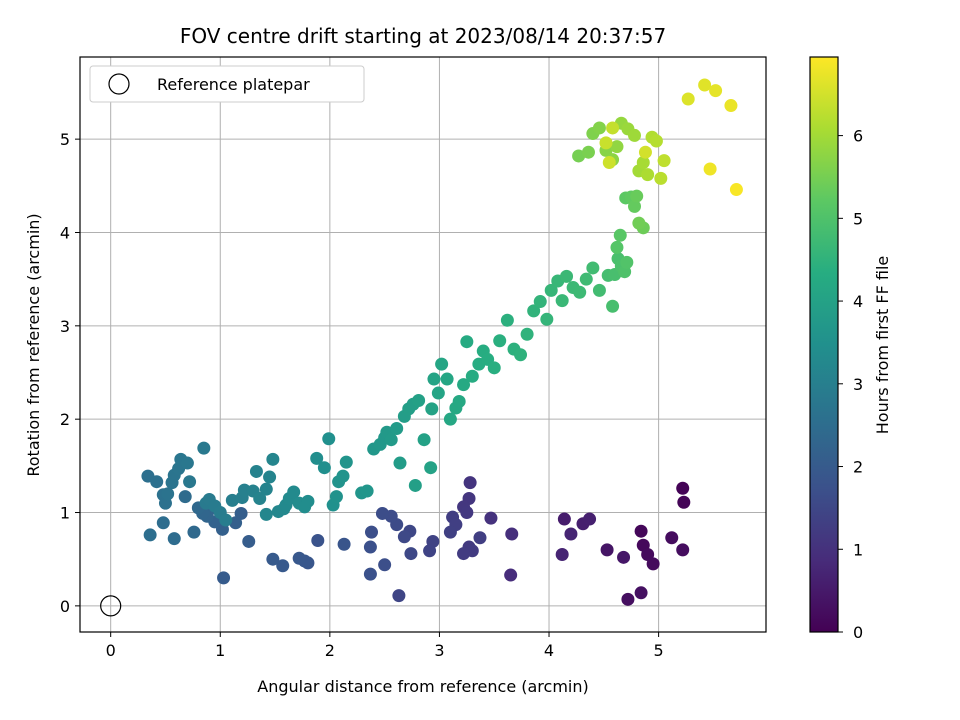 Image resolution: width=960 pixels, height=720 pixels. What do you see at coordinates (858, 218) in the screenshot?
I see `colorbar-tick-label: 5` at bounding box center [858, 218].